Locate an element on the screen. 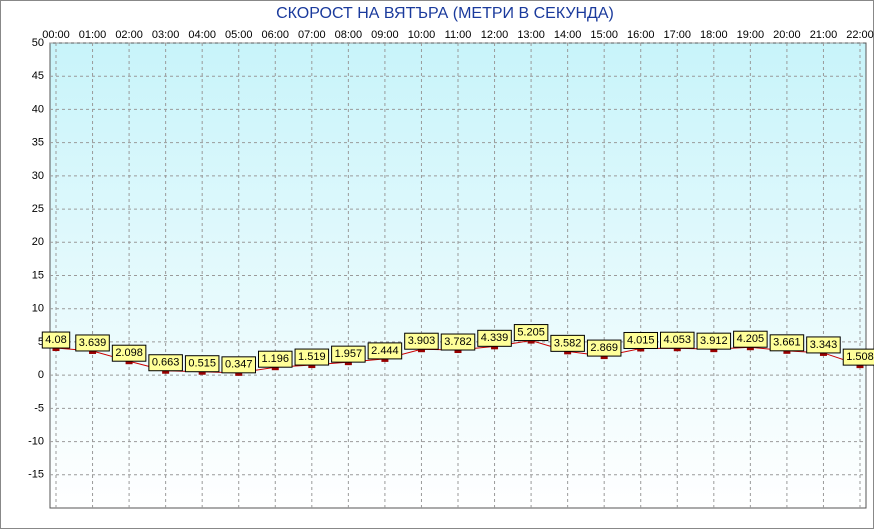  x-tick-label: 16:00 is located at coordinates (641, 35).